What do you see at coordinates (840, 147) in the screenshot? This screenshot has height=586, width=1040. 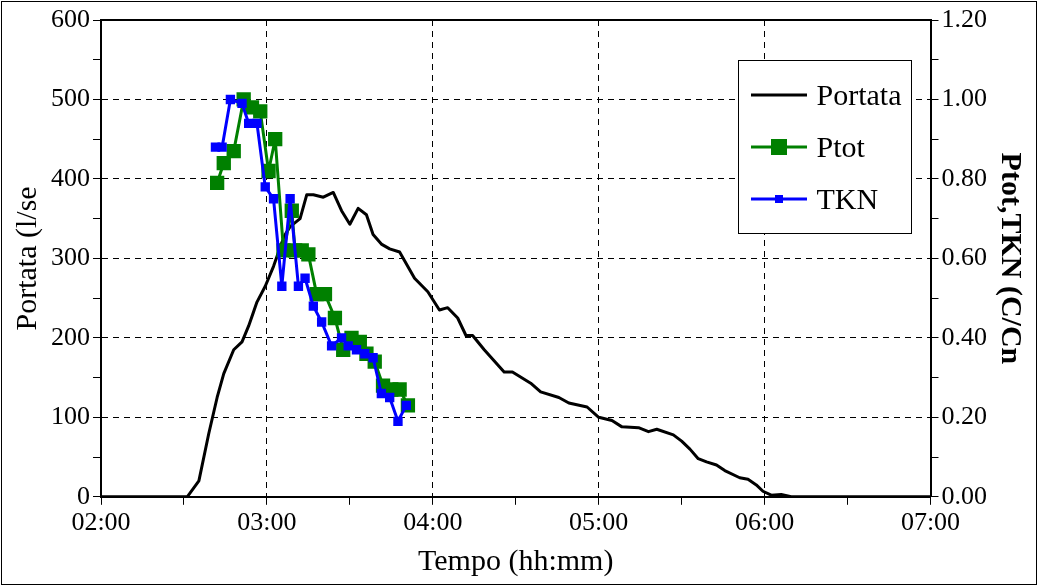 I see `legend-label: Ptot` at bounding box center [840, 147].